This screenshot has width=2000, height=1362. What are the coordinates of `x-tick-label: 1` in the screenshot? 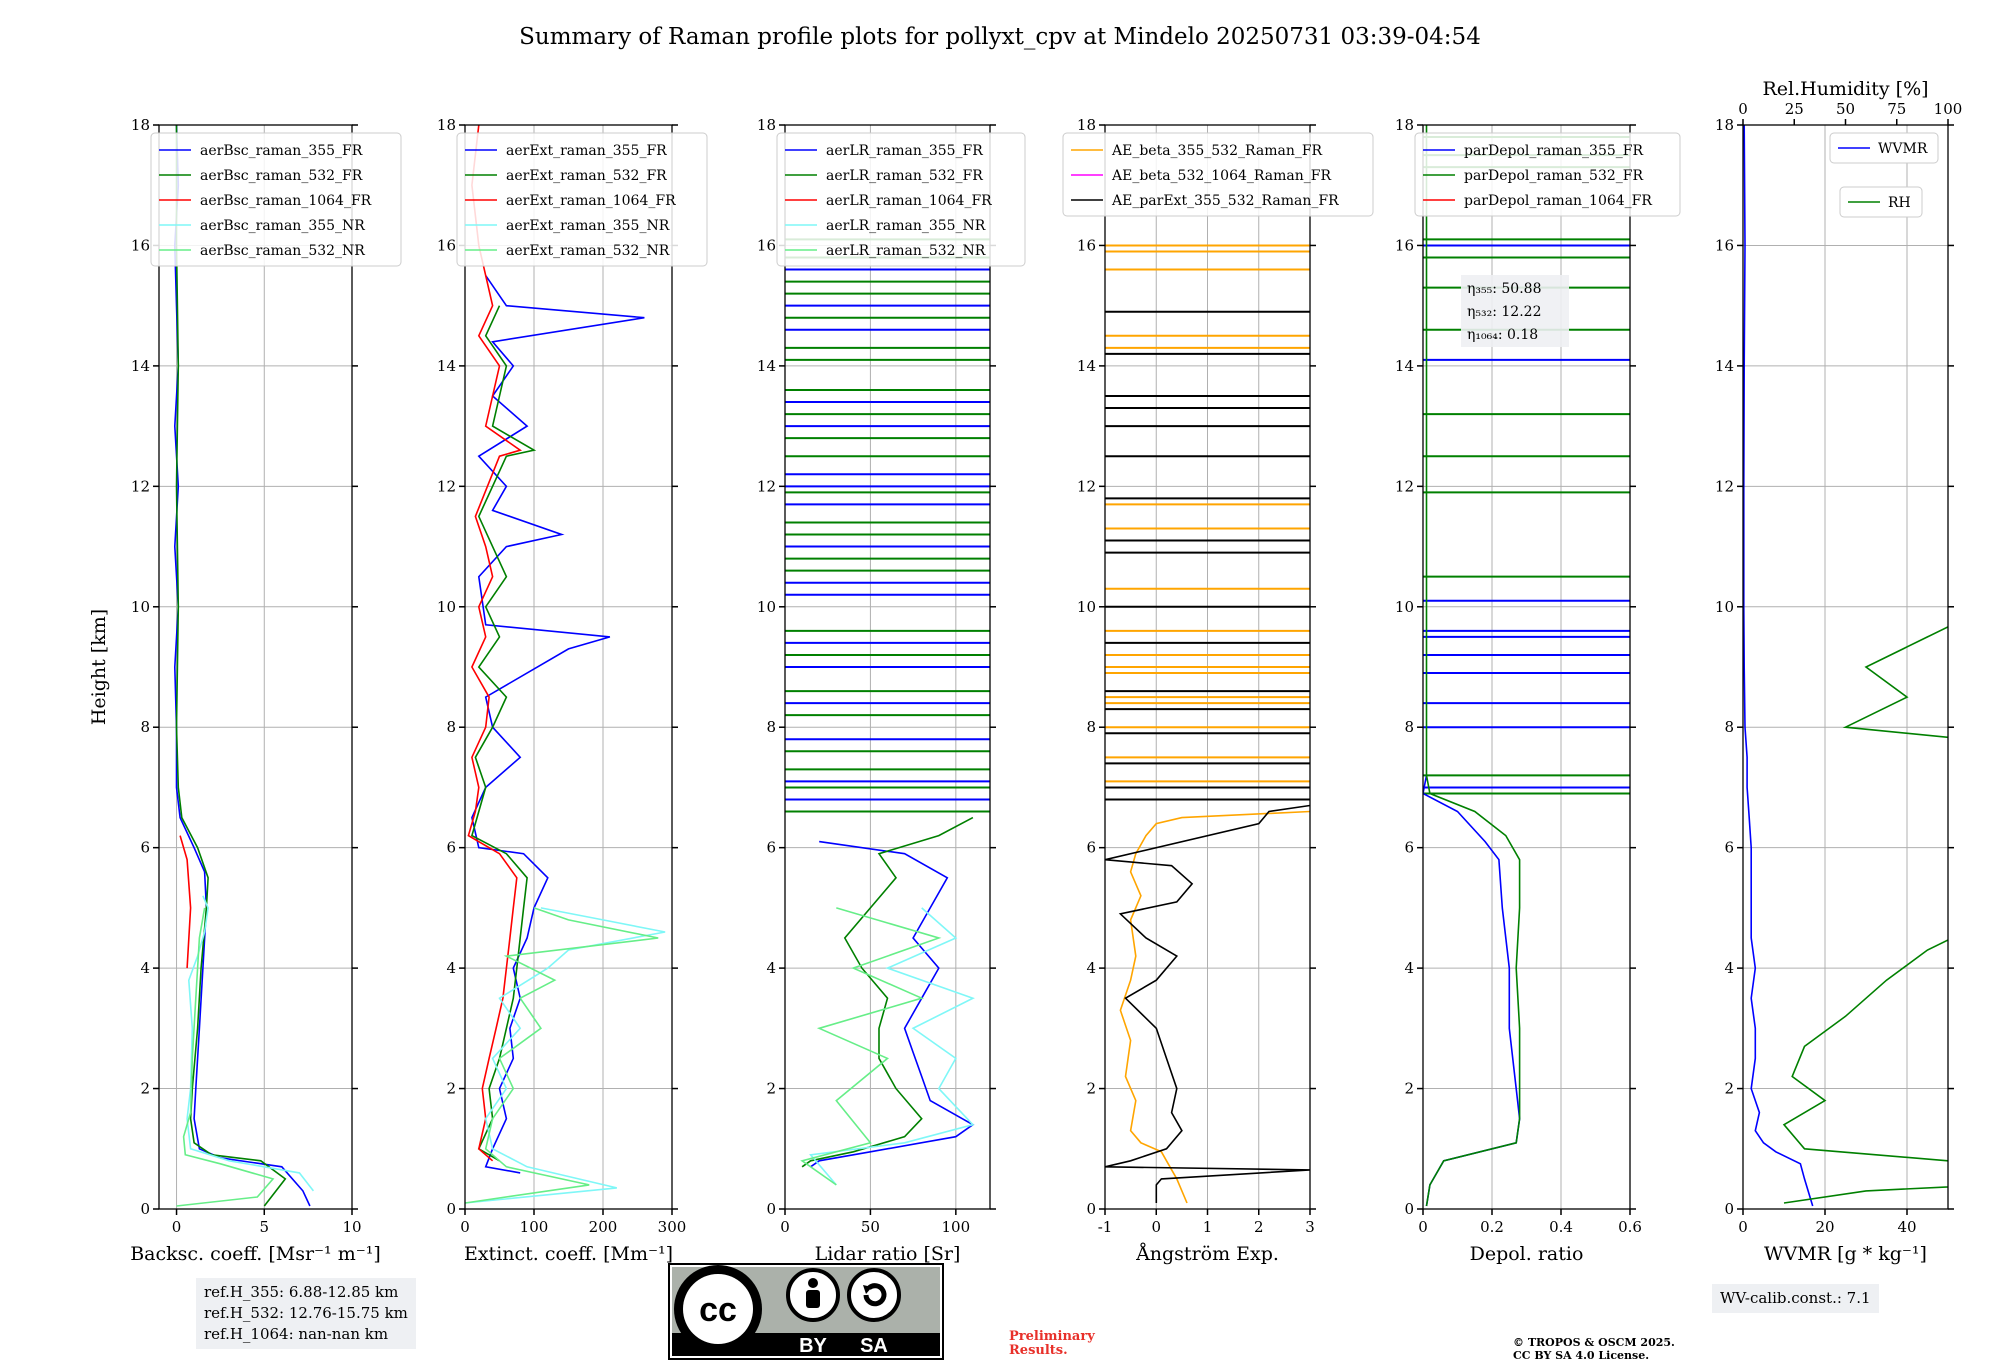 It's located at (1208, 1227).